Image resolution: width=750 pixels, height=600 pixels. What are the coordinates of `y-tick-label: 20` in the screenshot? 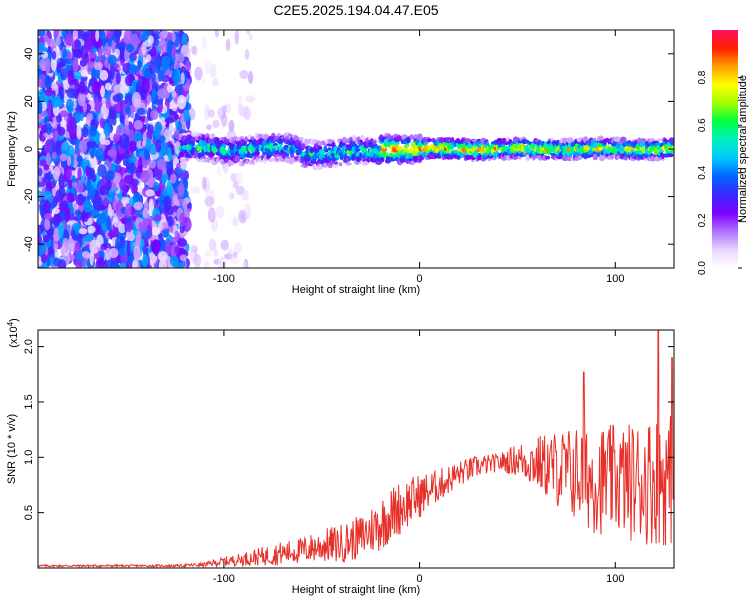 It's located at (29, 101).